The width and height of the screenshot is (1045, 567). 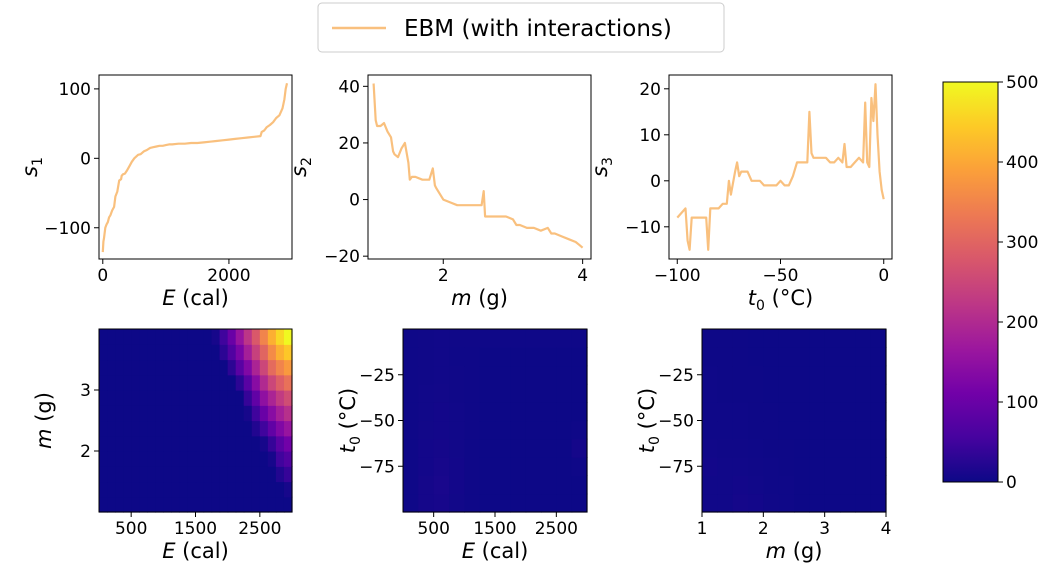 What do you see at coordinates (781, 276) in the screenshot?
I see `x-tick-label: −50` at bounding box center [781, 276].